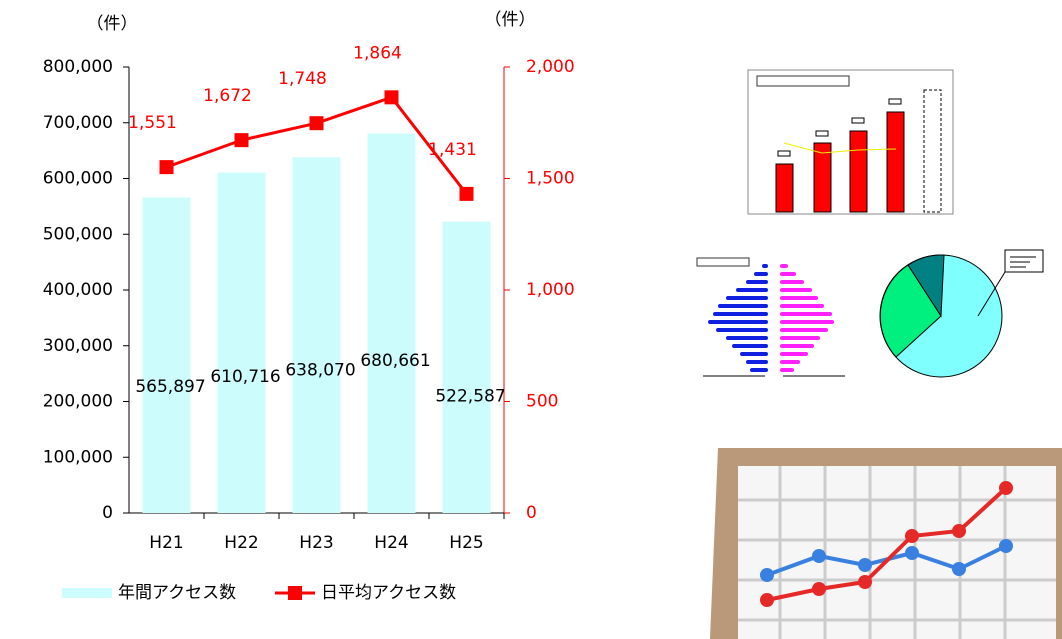  Describe the element at coordinates (170, 387) in the screenshot. I see `bar-value-label: 565,897` at that location.